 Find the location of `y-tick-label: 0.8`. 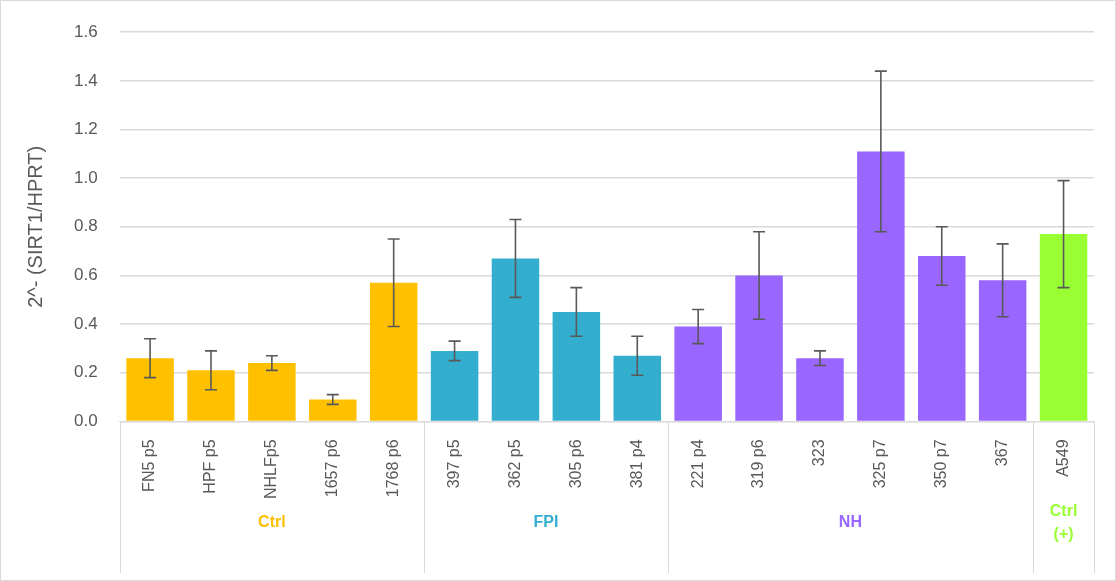

y-tick-label: 0.8 is located at coordinates (85, 226).